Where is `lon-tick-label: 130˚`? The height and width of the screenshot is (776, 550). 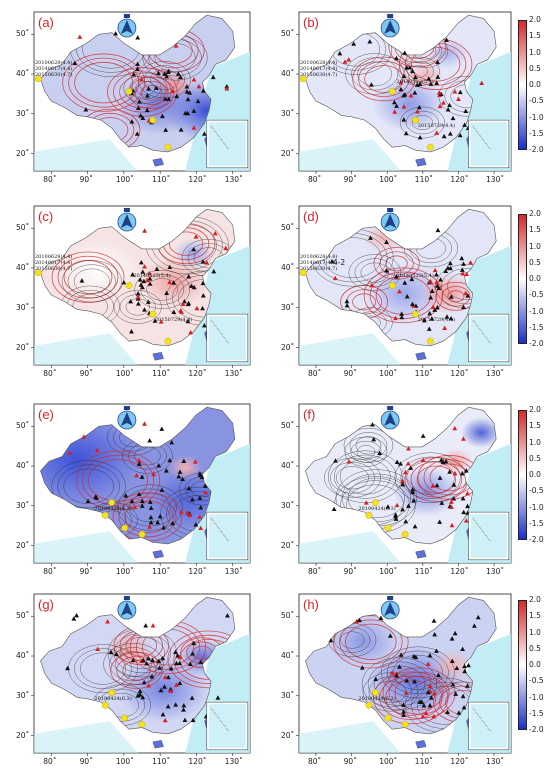
lon-tick-label: 130˚ is located at coordinates (233, 179).